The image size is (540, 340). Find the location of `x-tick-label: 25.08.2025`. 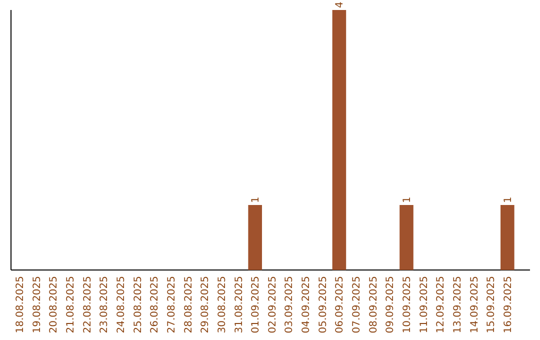

x-tick-label: 25.08.2025 is located at coordinates (138, 305).